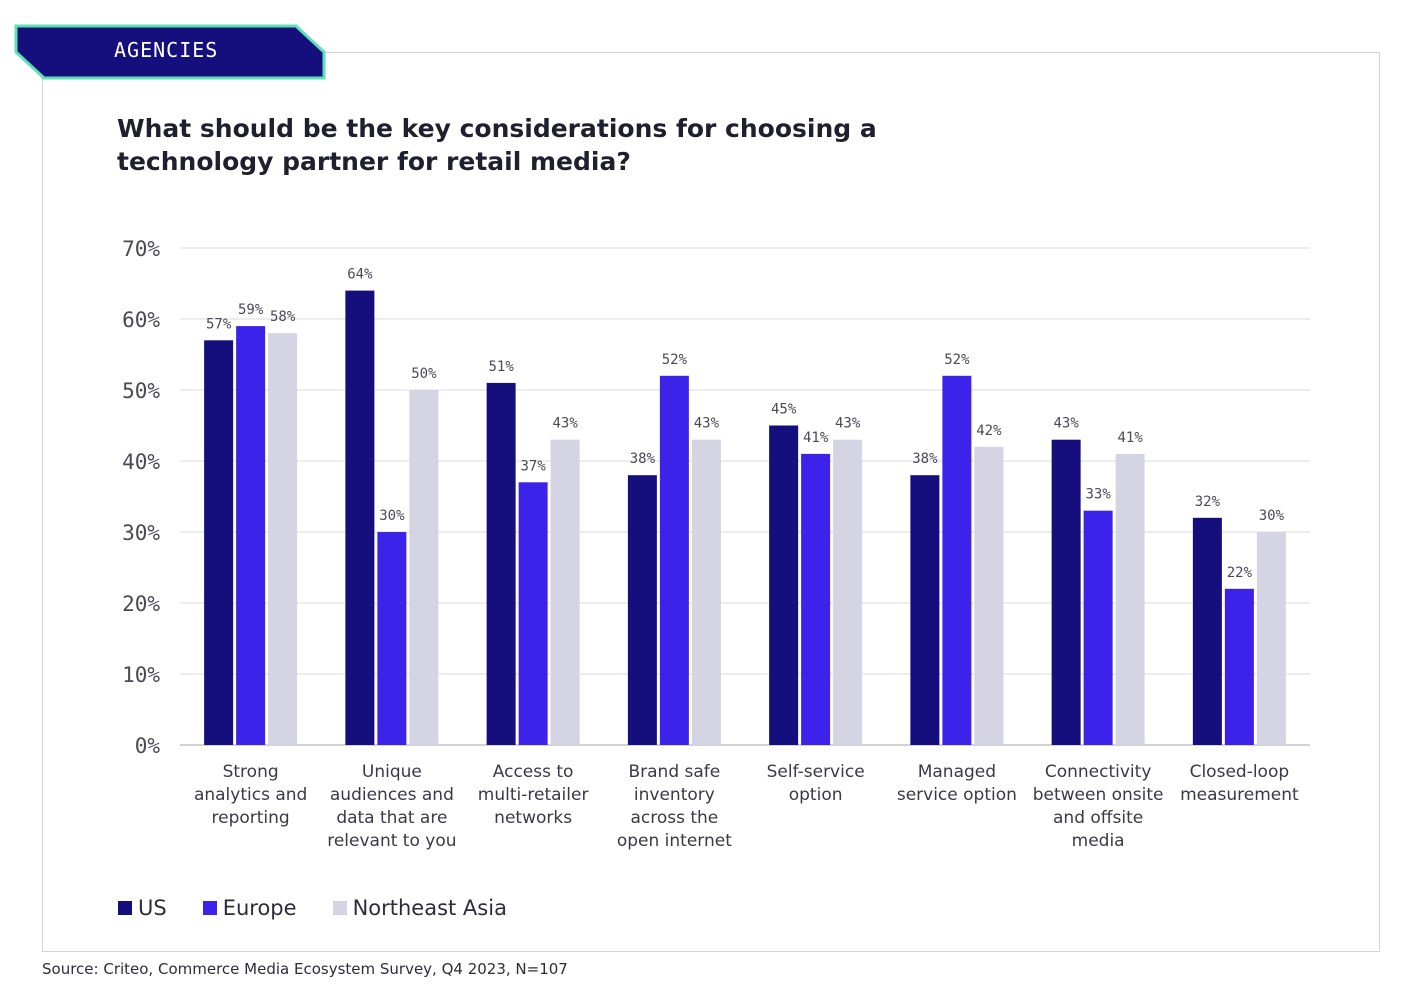 This screenshot has height=998, width=1414. I want to click on data-label-us: 51%, so click(501, 367).